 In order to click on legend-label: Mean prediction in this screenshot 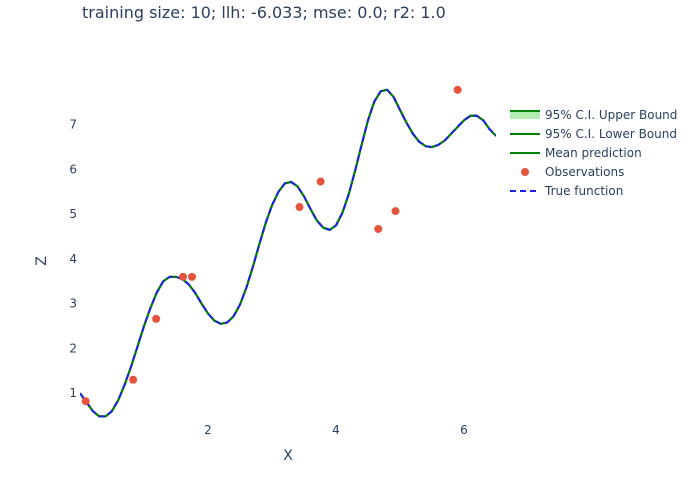, I will do `click(593, 153)`.